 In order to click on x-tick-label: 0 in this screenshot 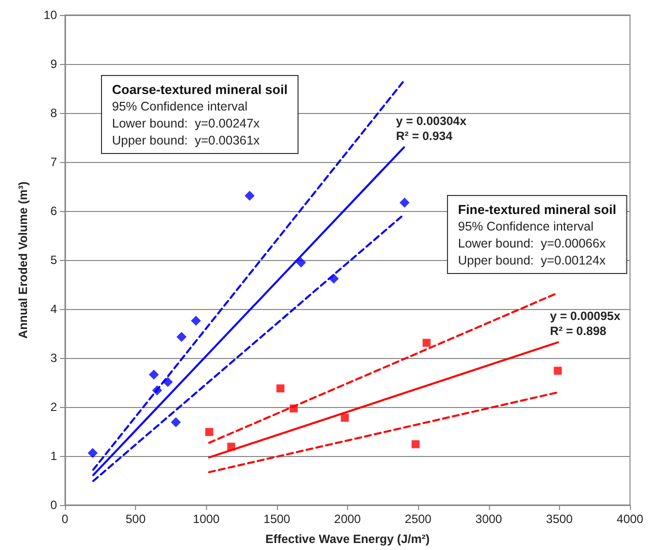, I will do `click(65, 519)`.